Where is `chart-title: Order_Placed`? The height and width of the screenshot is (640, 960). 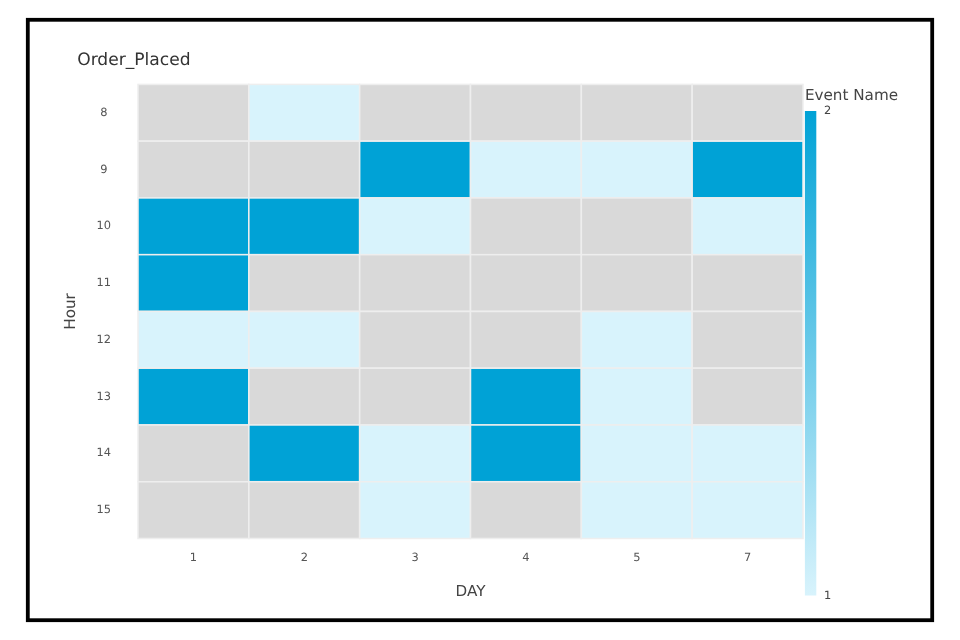
chart-title: Order_Placed is located at coordinates (134, 61).